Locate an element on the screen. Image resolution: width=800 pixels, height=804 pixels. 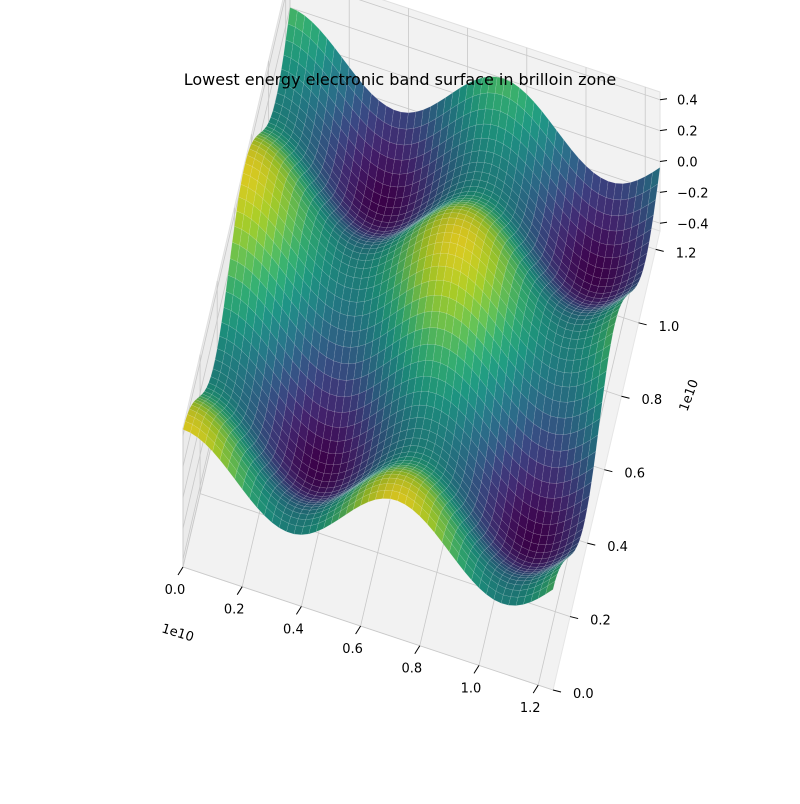
x-tick-label: 0.6 is located at coordinates (352, 649).